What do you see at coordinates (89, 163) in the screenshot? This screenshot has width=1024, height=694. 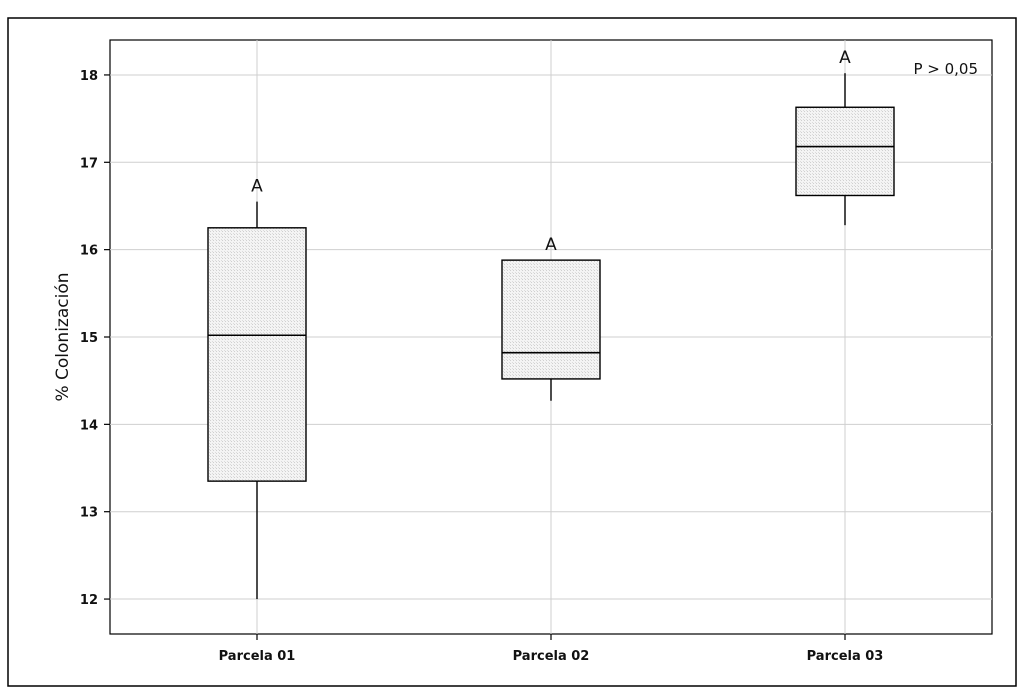 I see `y-tick-label: 17` at bounding box center [89, 163].